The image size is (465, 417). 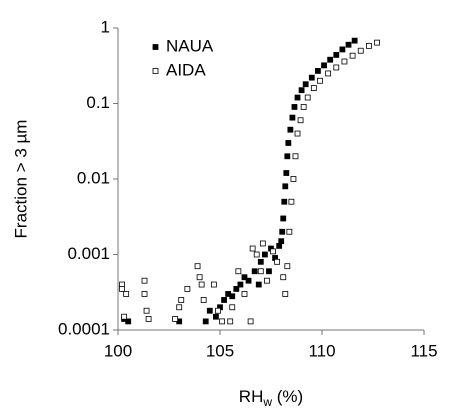 What do you see at coordinates (220, 350) in the screenshot?
I see `x-tick-label: 105` at bounding box center [220, 350].